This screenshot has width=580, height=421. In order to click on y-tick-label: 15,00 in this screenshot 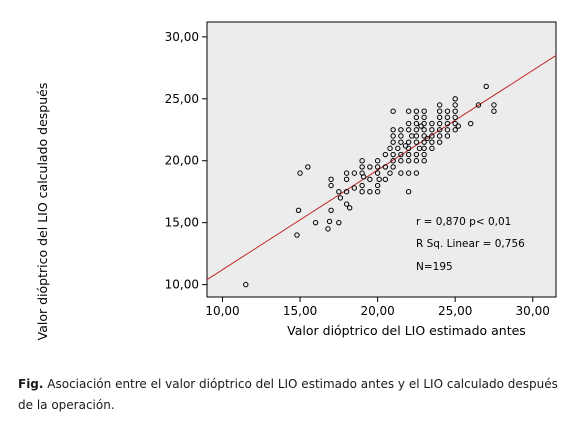, I will do `click(182, 223)`.